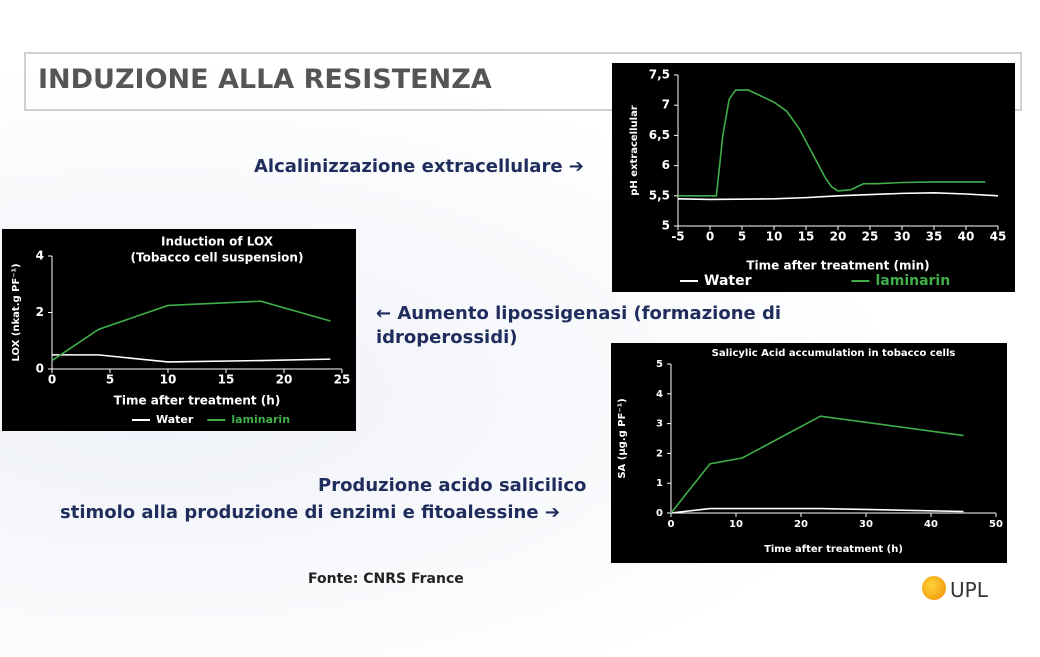 Image resolution: width=1040 pixels, height=657 pixels. What do you see at coordinates (659, 424) in the screenshot?
I see `y-tick-label: 3` at bounding box center [659, 424].